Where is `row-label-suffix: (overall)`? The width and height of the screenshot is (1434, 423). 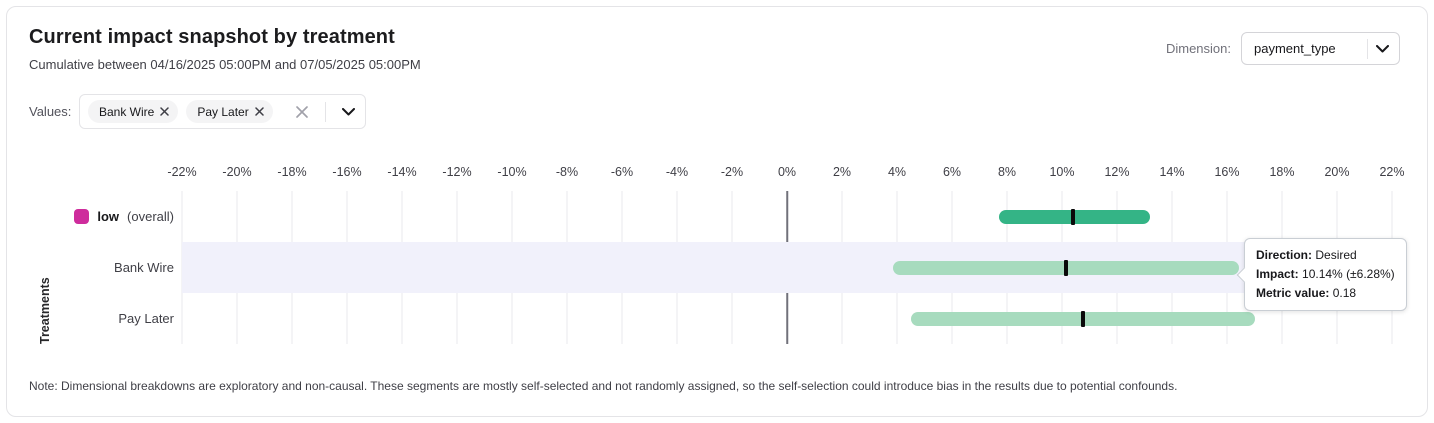
row-label-suffix: (overall) is located at coordinates (150, 216).